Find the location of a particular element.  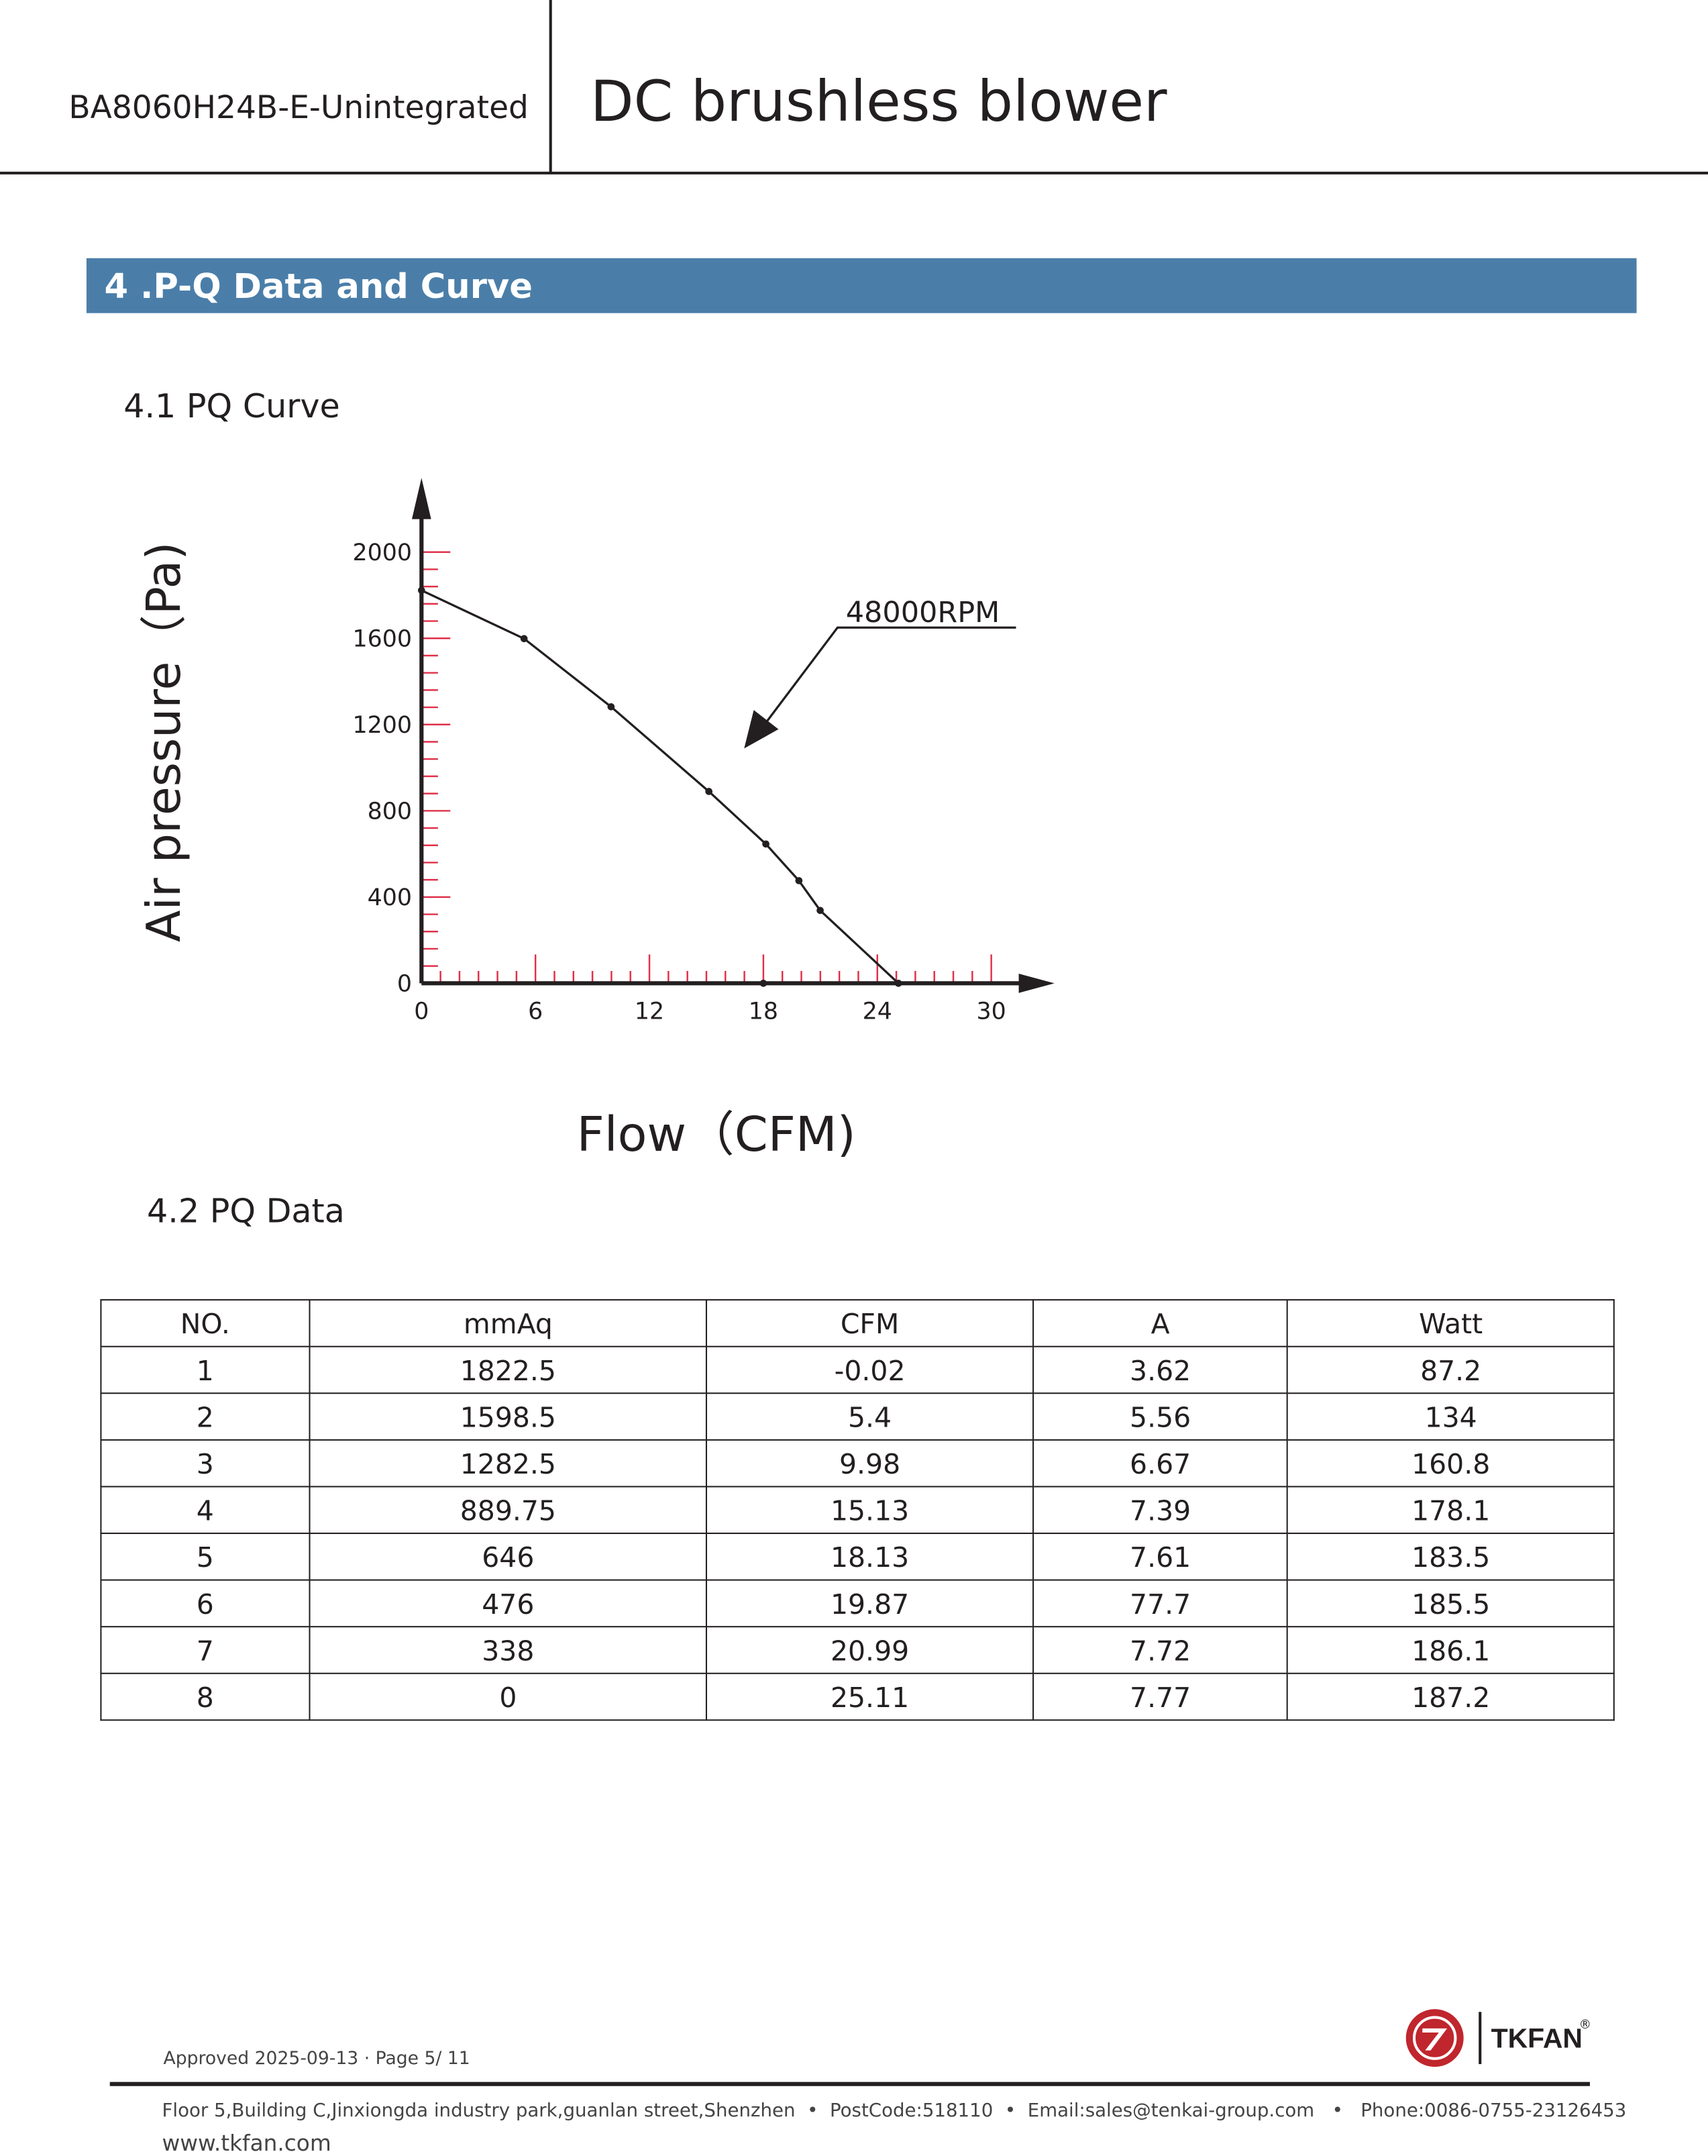

footer-rule is located at coordinates (850, 2084).